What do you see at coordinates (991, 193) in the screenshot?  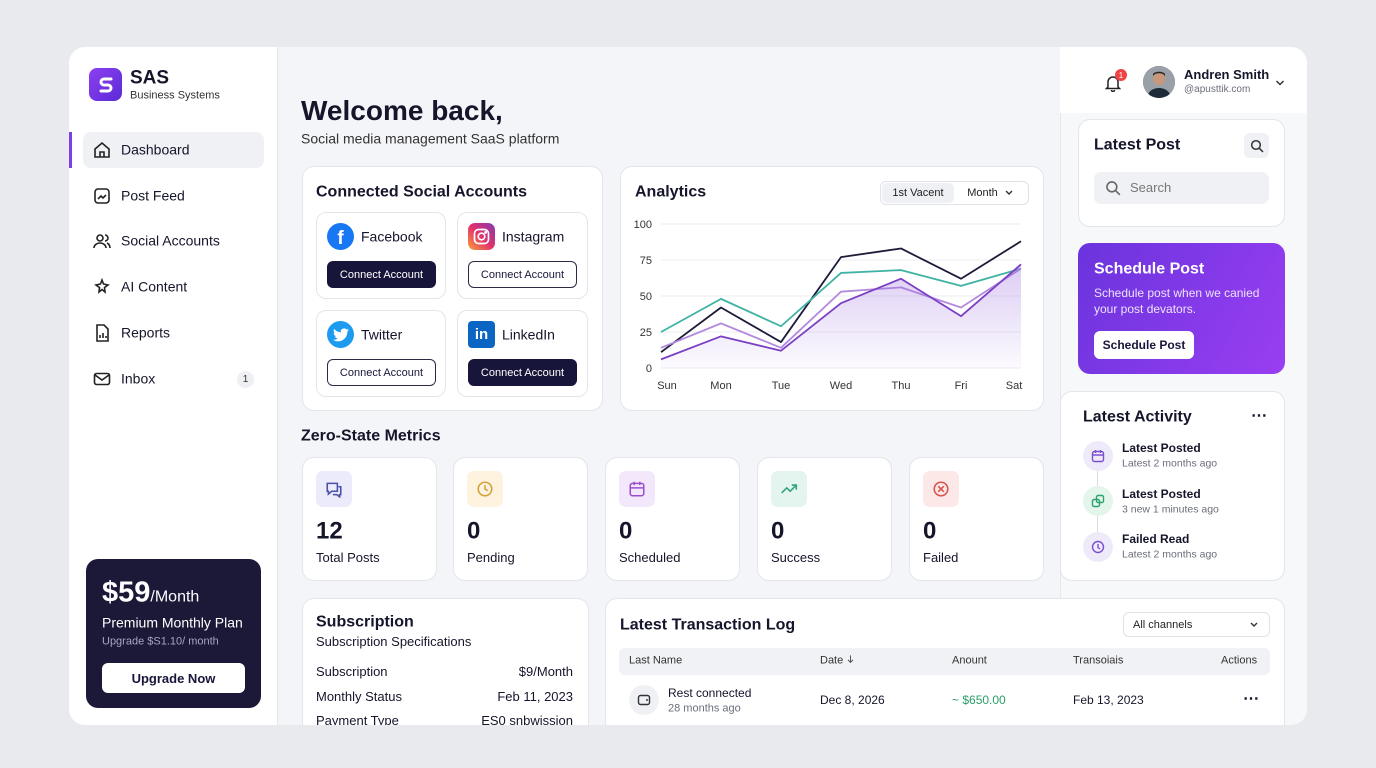 I see `segment: Month` at bounding box center [991, 193].